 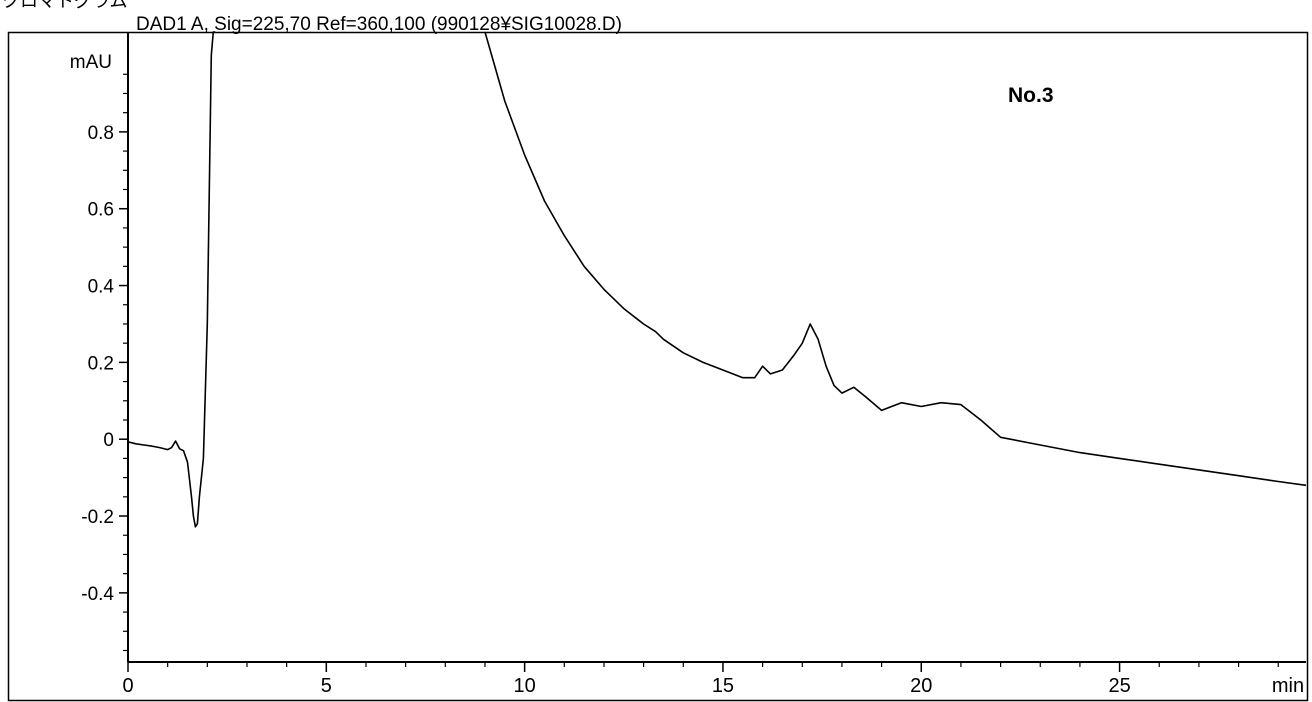 What do you see at coordinates (97, 594) in the screenshot?
I see `y-tick-label: -0.4` at bounding box center [97, 594].